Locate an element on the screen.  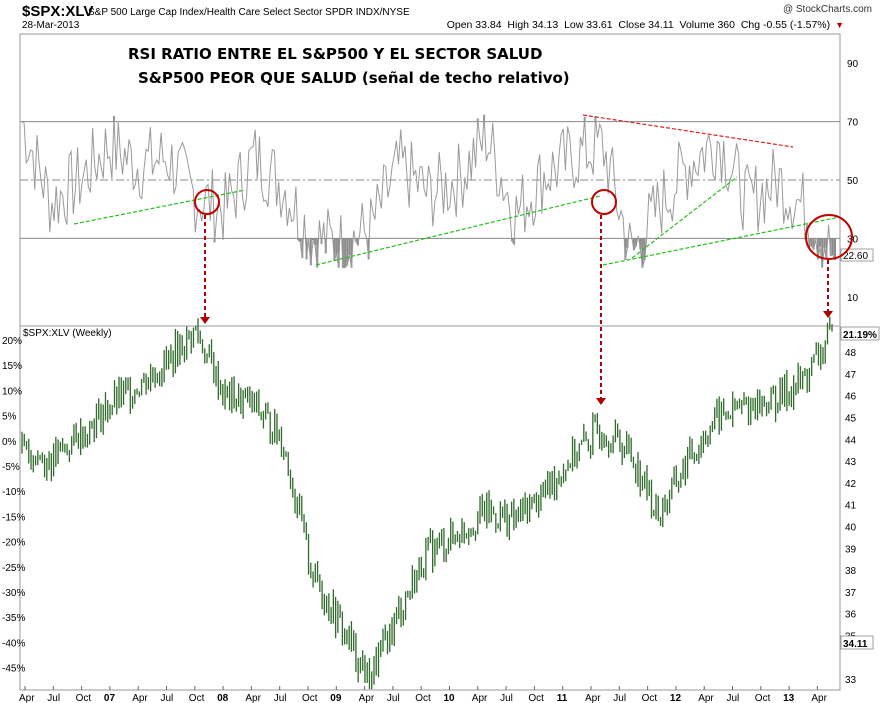
price-tick-label: 40 is located at coordinates (851, 528).